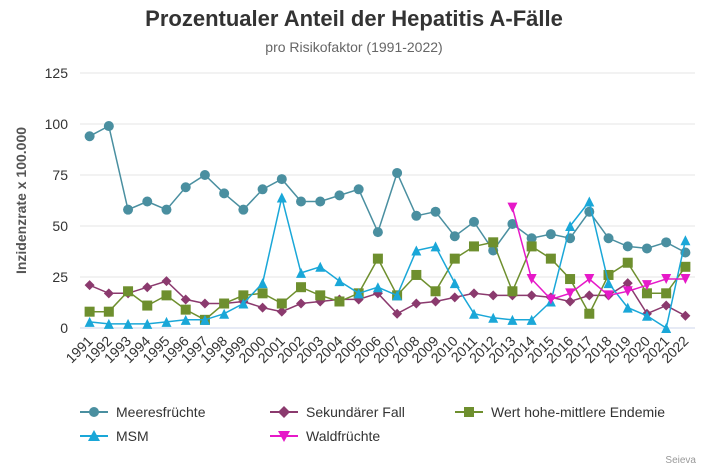 This screenshot has height=472, width=708. Describe the element at coordinates (64, 328) in the screenshot. I see `y-tick-label: 0` at that location.